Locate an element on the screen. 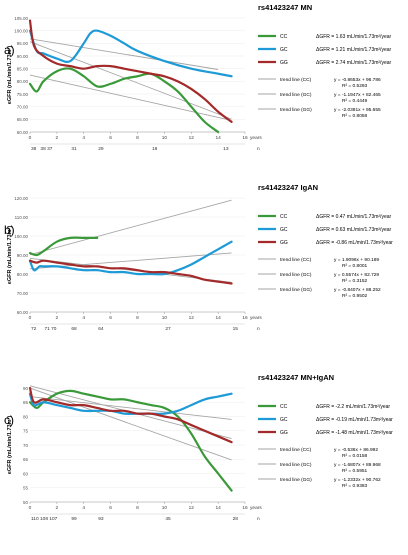 Image resolution: width=408 pixels, height=555 pixels. trend-equation: y = -0.536x + 86.992 is located at coordinates (356, 450).